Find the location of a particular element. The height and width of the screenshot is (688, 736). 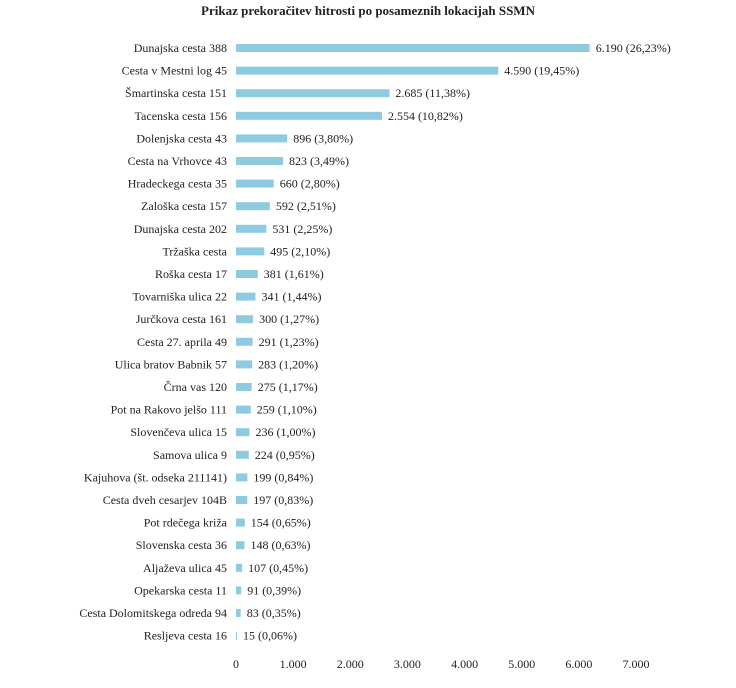

category-label: Tacenska cesta 156 is located at coordinates (181, 116).